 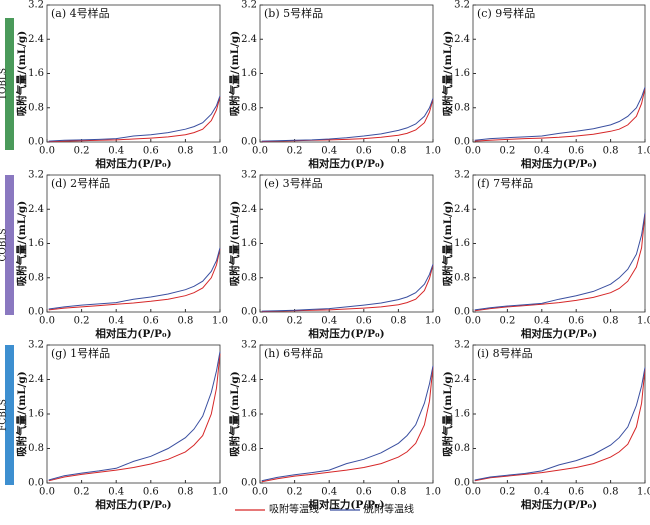 What do you see at coordinates (294, 509) in the screenshot?
I see `legend-label: 吸附等温线` at bounding box center [294, 509].